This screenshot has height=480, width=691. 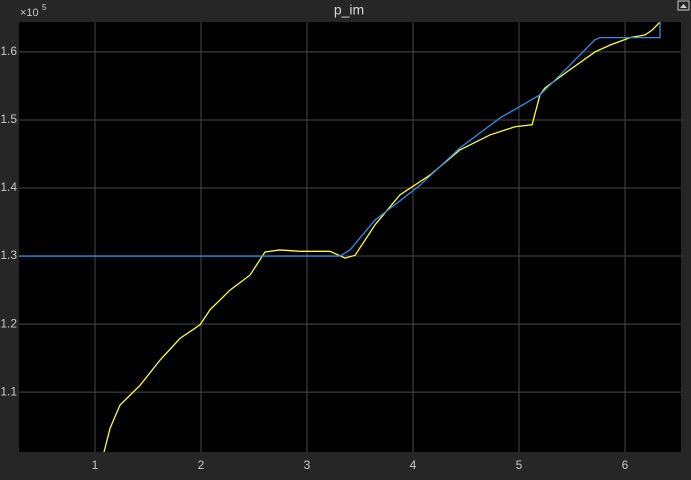 I want to click on icon-frame, so click(x=683, y=5).